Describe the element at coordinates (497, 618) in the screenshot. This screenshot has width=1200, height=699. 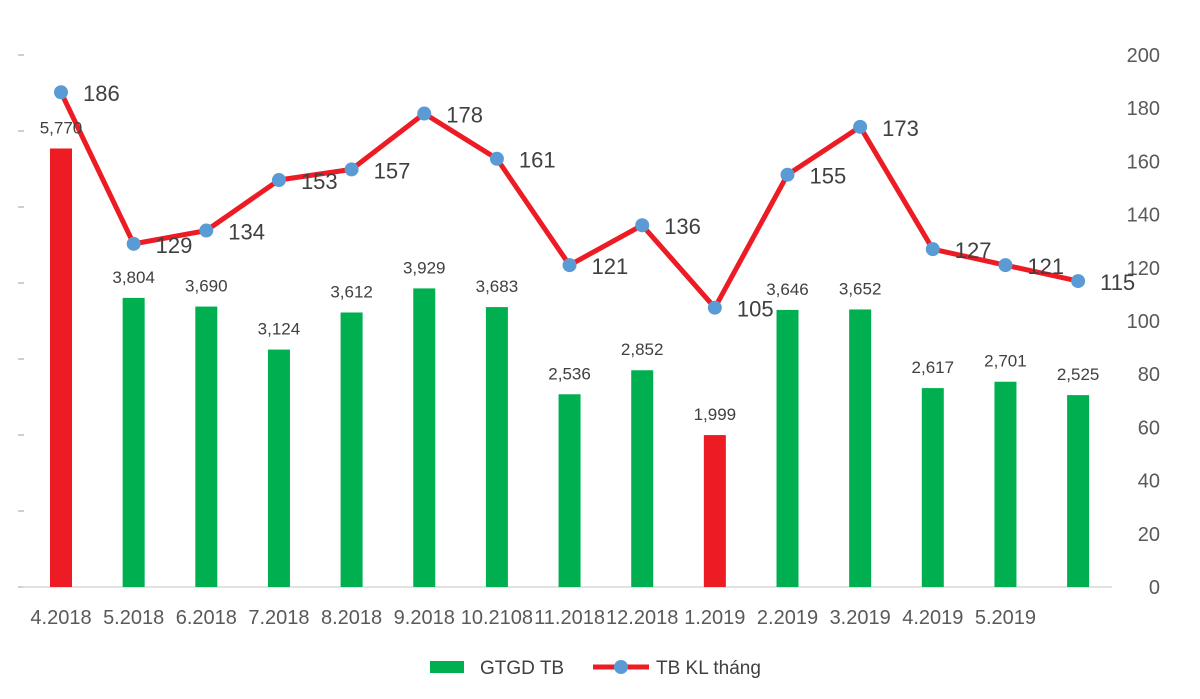
I see `x-axis-tick-label: 10.2108` at that location.